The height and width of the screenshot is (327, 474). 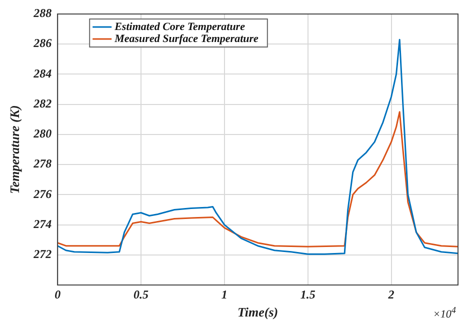 I want to click on x-tick-label: 2, so click(x=390, y=294).